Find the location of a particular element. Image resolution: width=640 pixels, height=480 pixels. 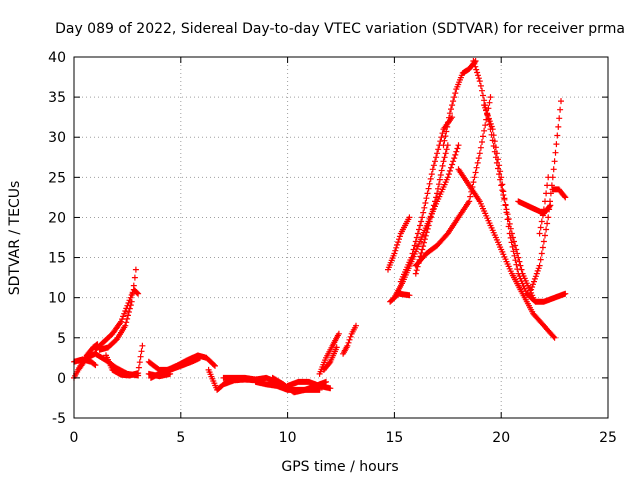

y-tick-label: 20 is located at coordinates (57, 218).